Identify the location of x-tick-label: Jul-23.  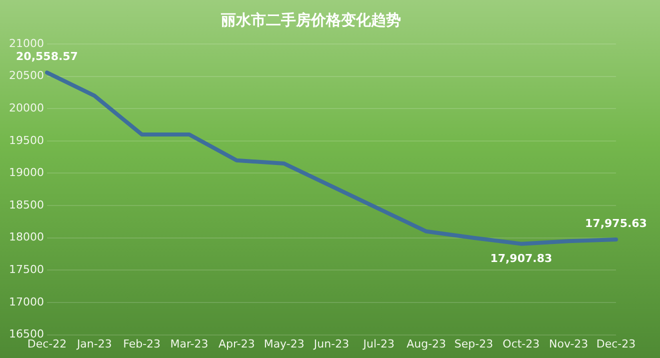
(378, 343).